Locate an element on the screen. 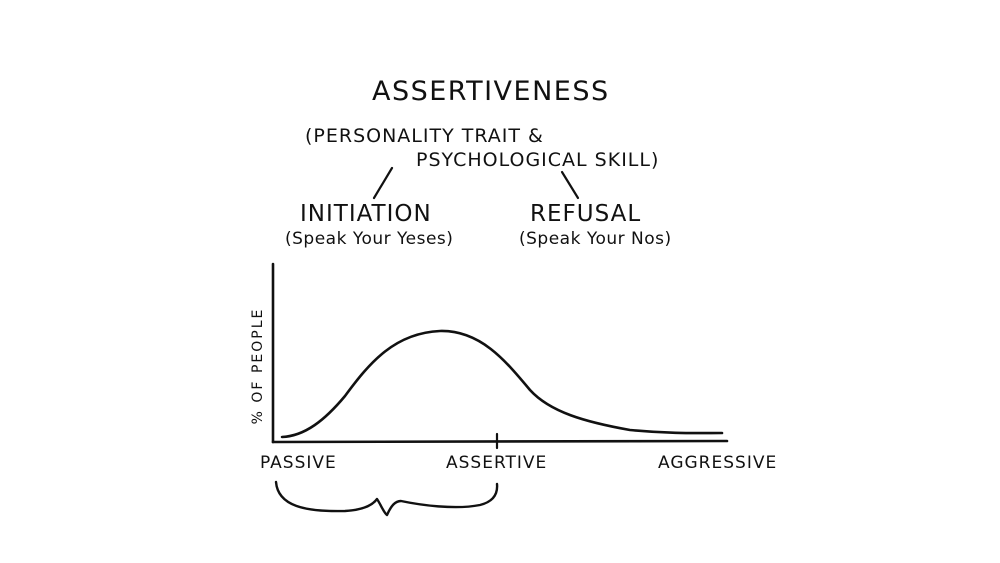 The width and height of the screenshot is (1000, 563). refusal-description: (Speak Your Nos) is located at coordinates (595, 239).